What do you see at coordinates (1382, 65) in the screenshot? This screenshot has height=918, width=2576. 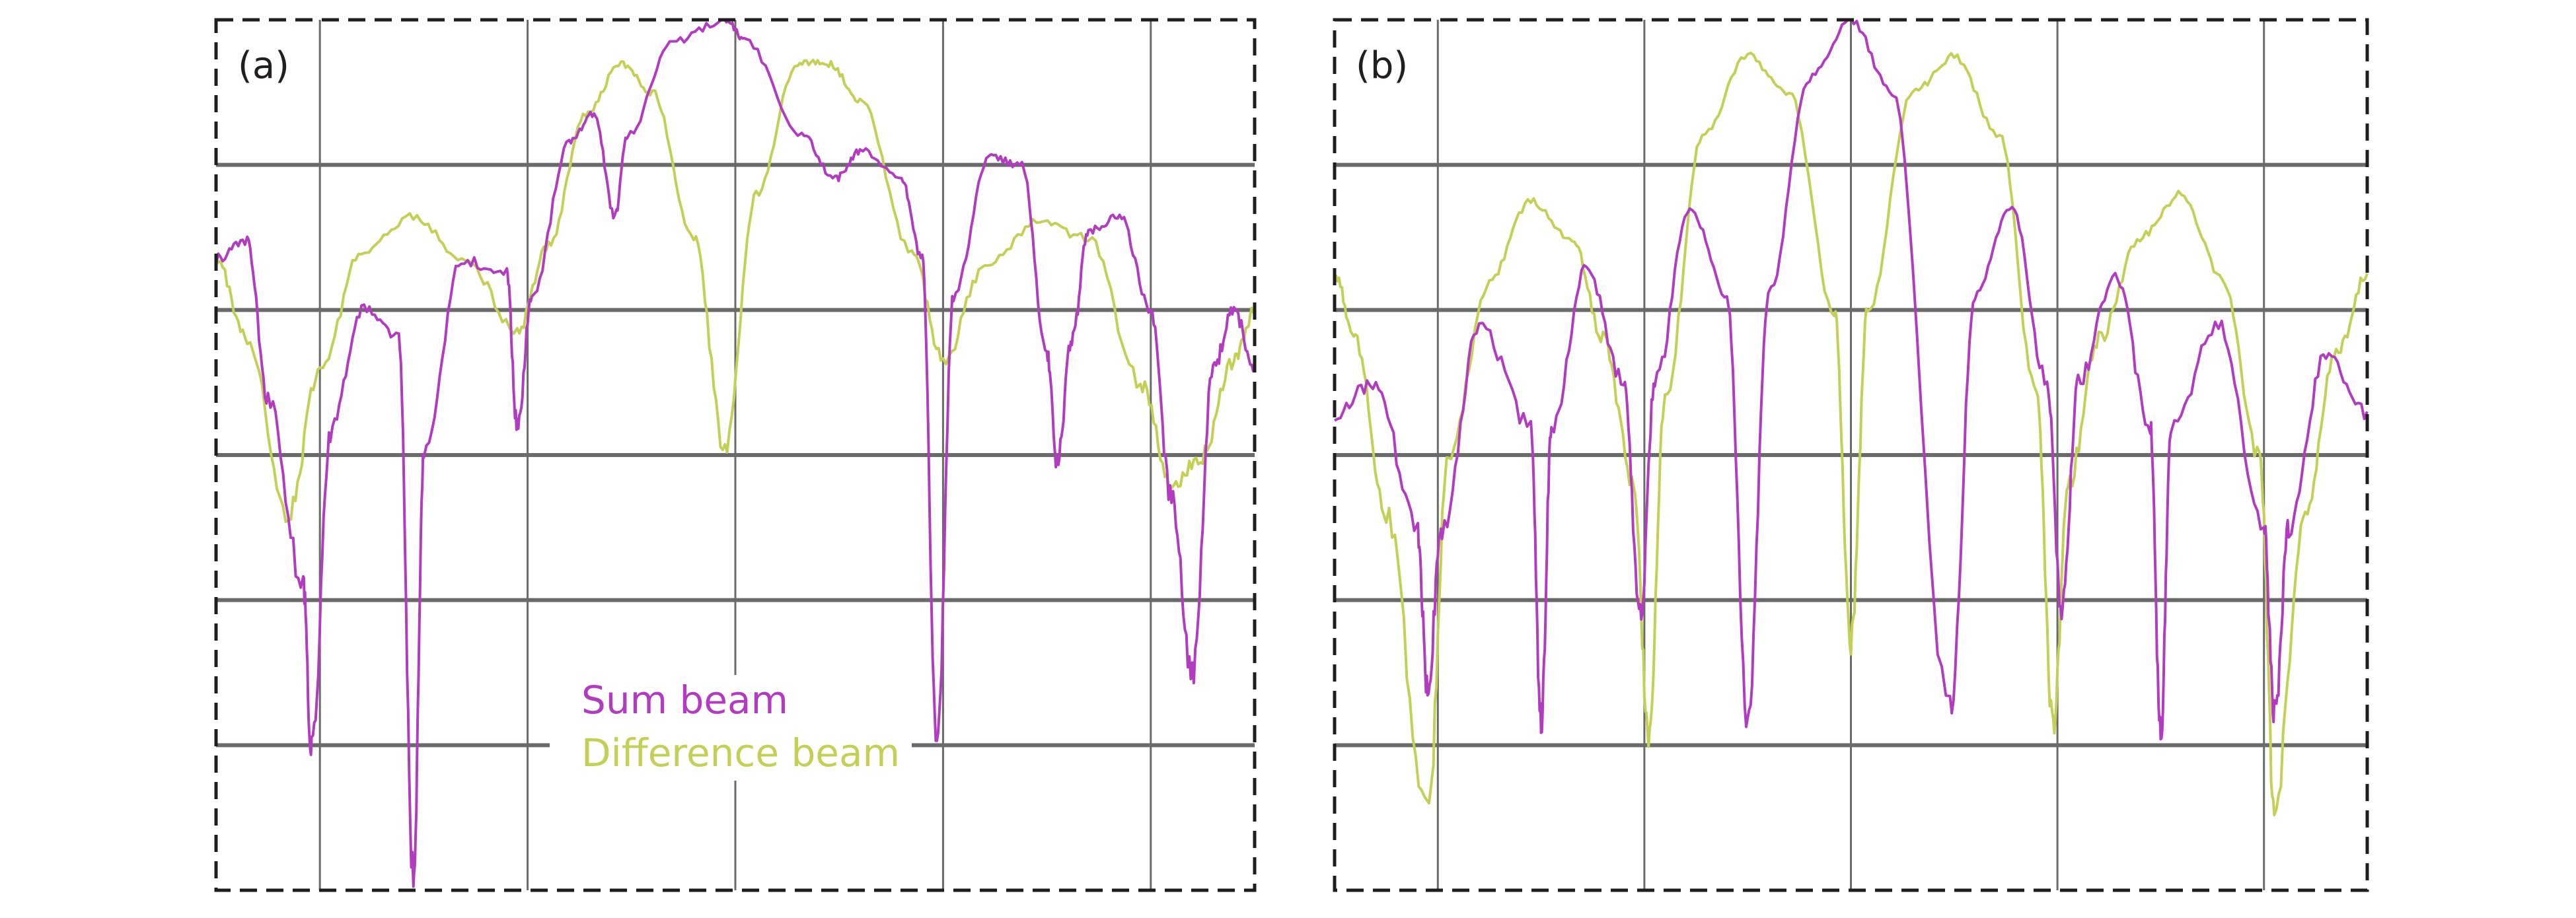 I see `panel-label-b: (b)` at bounding box center [1382, 65].